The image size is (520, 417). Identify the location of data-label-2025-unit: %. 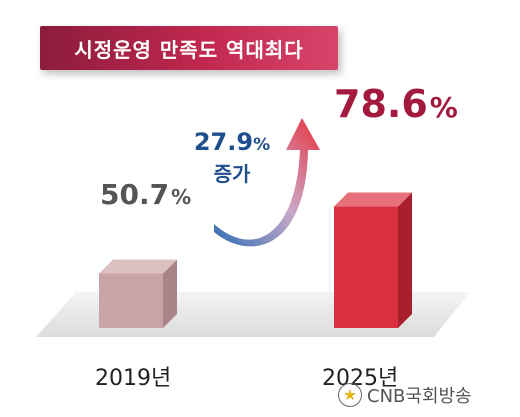
(443, 107).